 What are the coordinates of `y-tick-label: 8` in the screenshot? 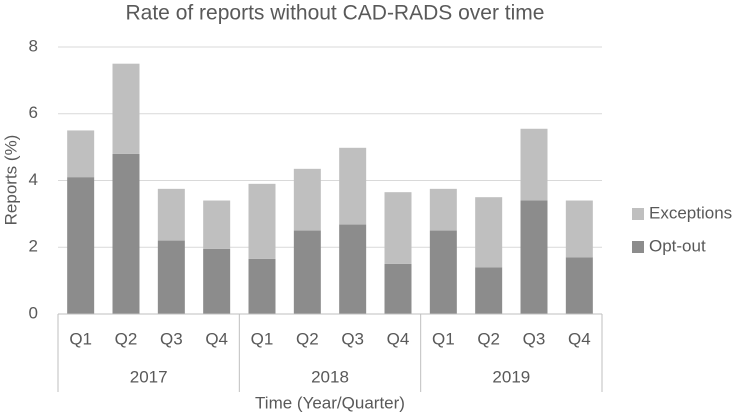 It's located at (33, 45).